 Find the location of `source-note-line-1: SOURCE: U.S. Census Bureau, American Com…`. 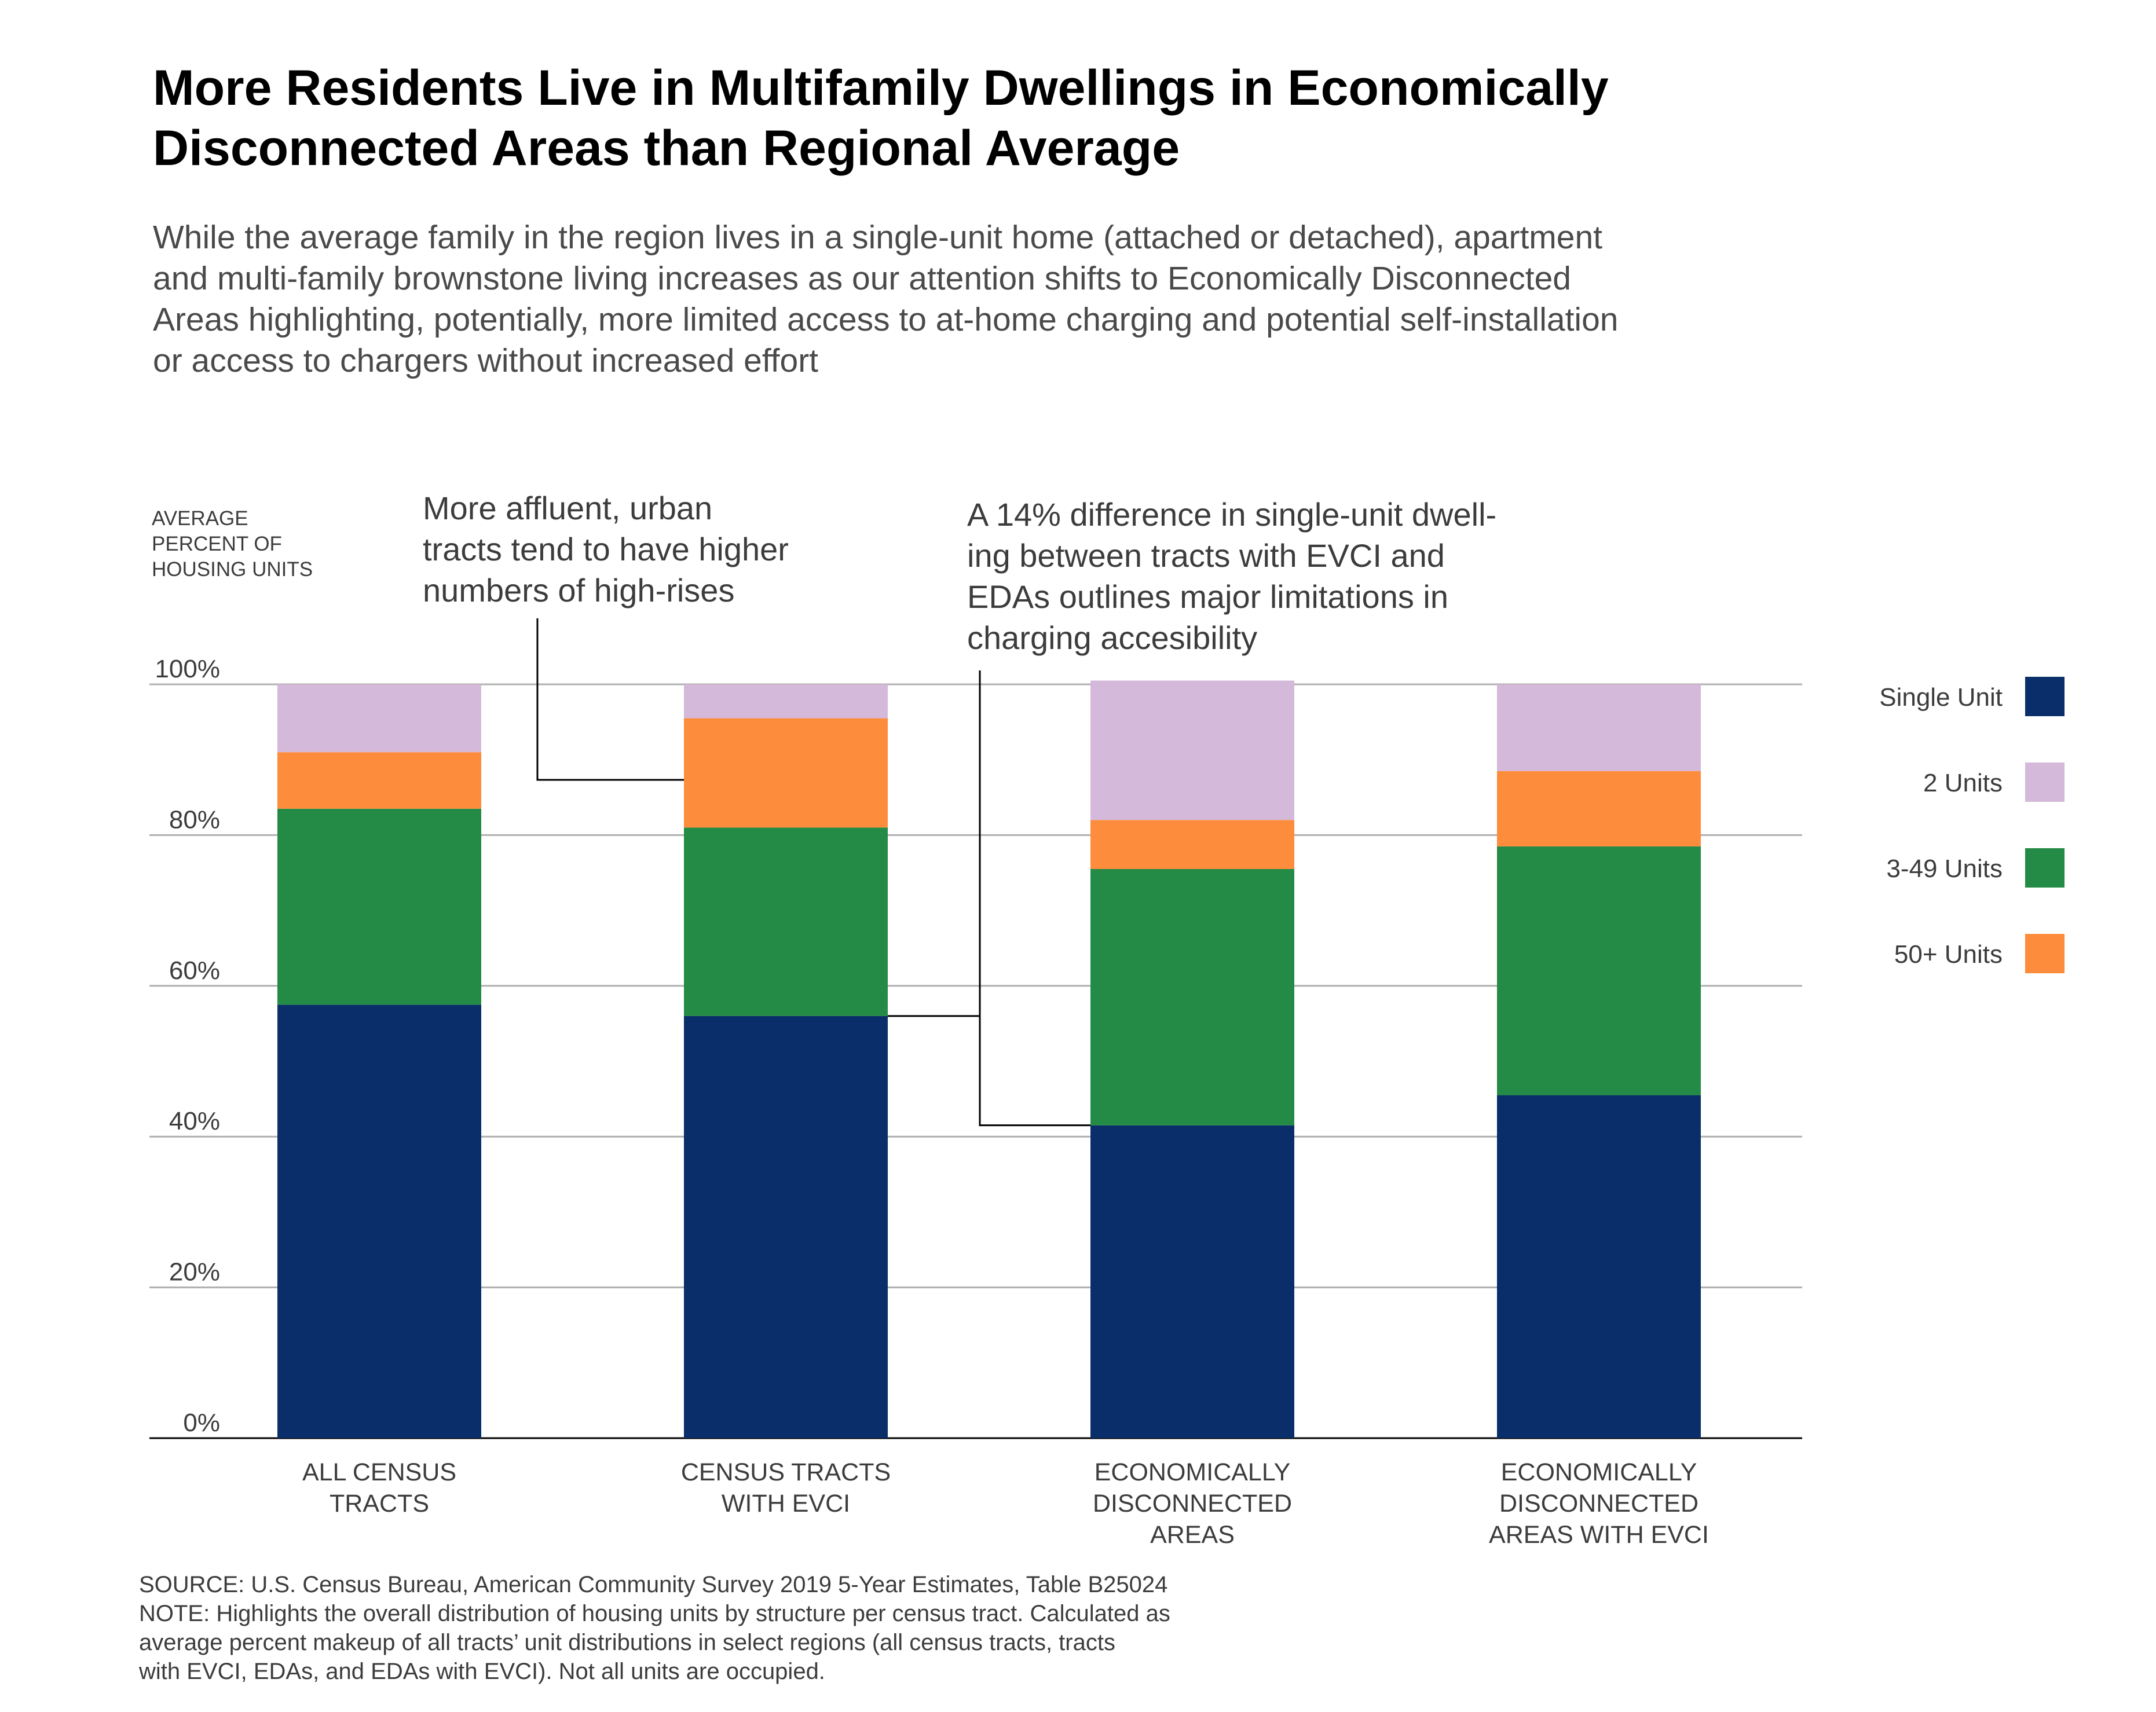

source-note-line-1: SOURCE: U.S. Census Bureau, American Com… is located at coordinates (653, 1584).